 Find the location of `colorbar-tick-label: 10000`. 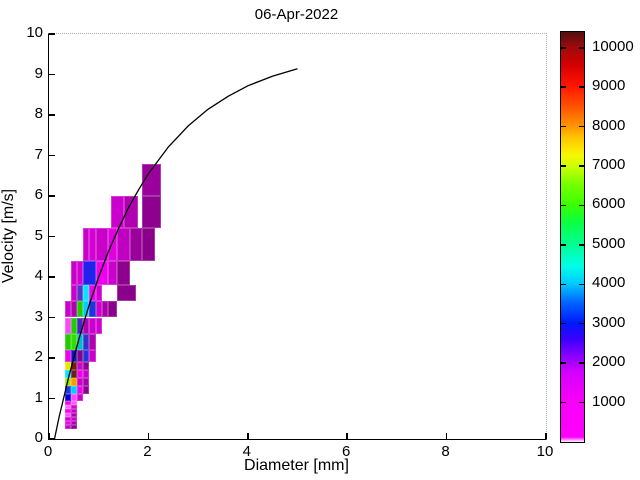

colorbar-tick-label: 10000 is located at coordinates (613, 46).